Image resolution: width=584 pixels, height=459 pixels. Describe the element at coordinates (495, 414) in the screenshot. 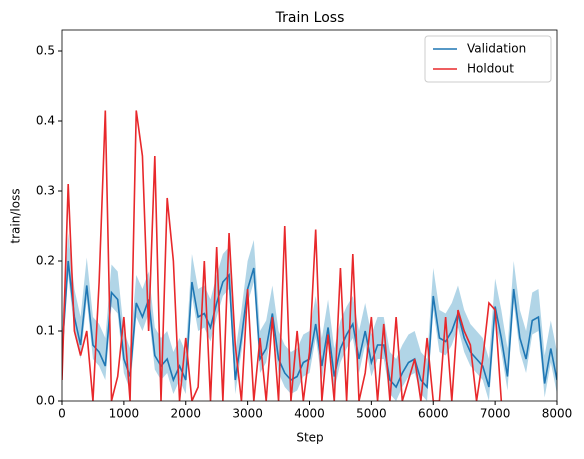

I see `x-tick-label: 7000` at that location.